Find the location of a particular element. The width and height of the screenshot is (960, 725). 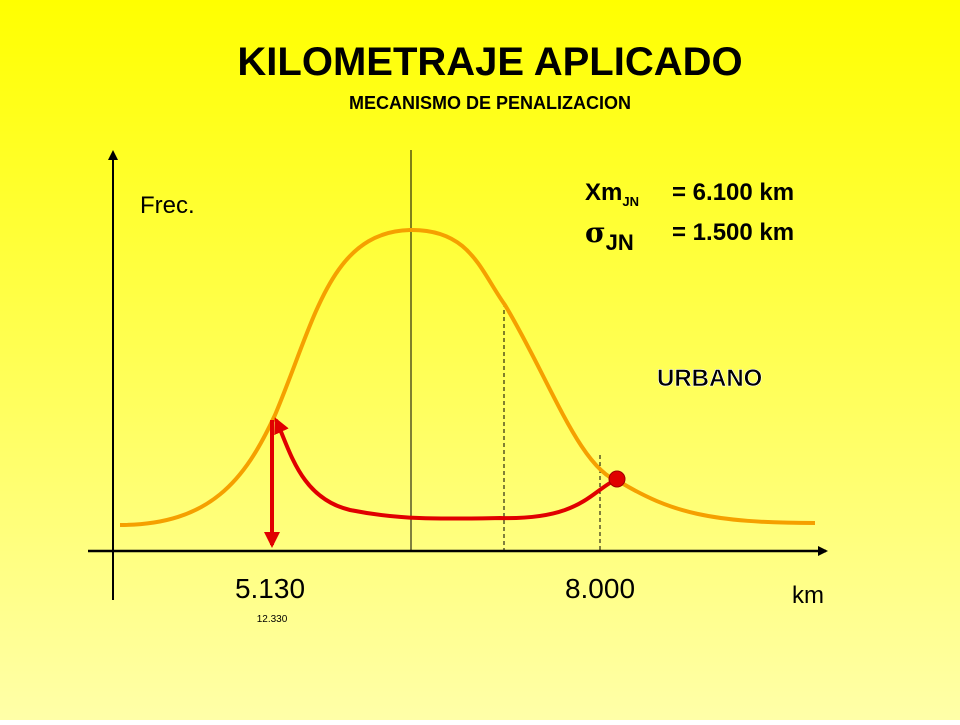

sigma-subscript: JN is located at coordinates (620, 242).